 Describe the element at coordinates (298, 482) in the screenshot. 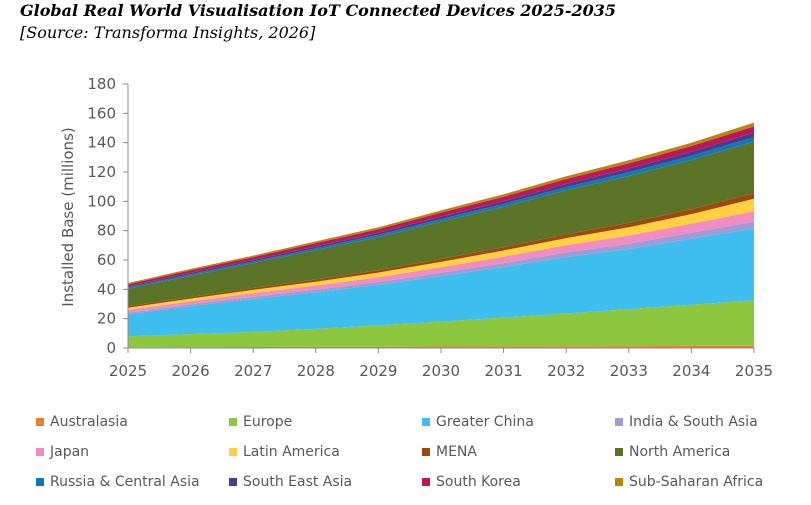

I see `legend-label: South East Asia` at that location.